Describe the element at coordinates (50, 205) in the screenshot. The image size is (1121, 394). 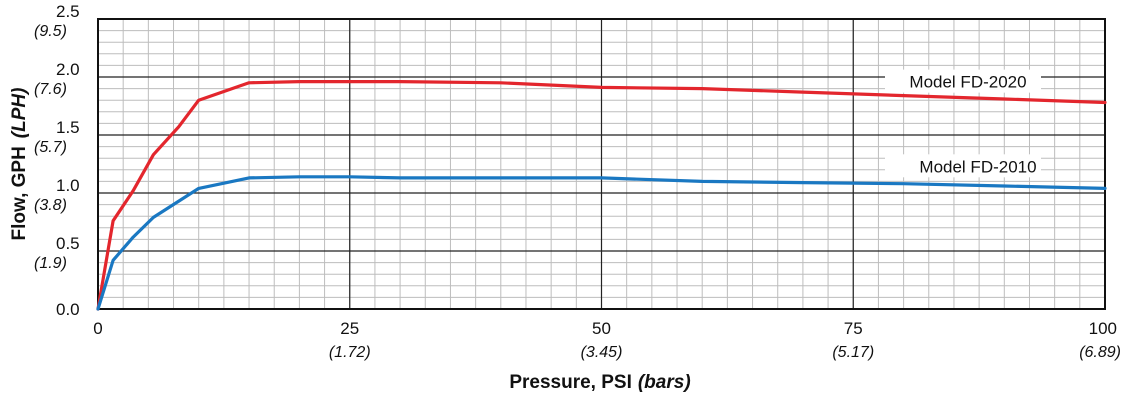
I see `y-tick-sublabel: (3.8)` at that location.